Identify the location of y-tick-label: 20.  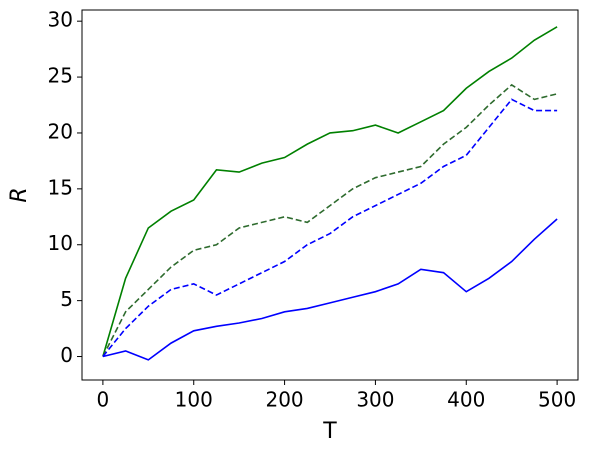
(60, 131).